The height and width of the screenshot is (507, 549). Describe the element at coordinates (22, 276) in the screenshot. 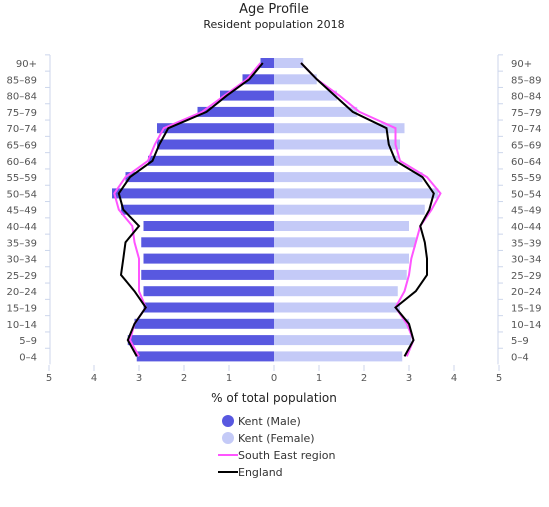

I see `category-label-left: 25–29` at that location.